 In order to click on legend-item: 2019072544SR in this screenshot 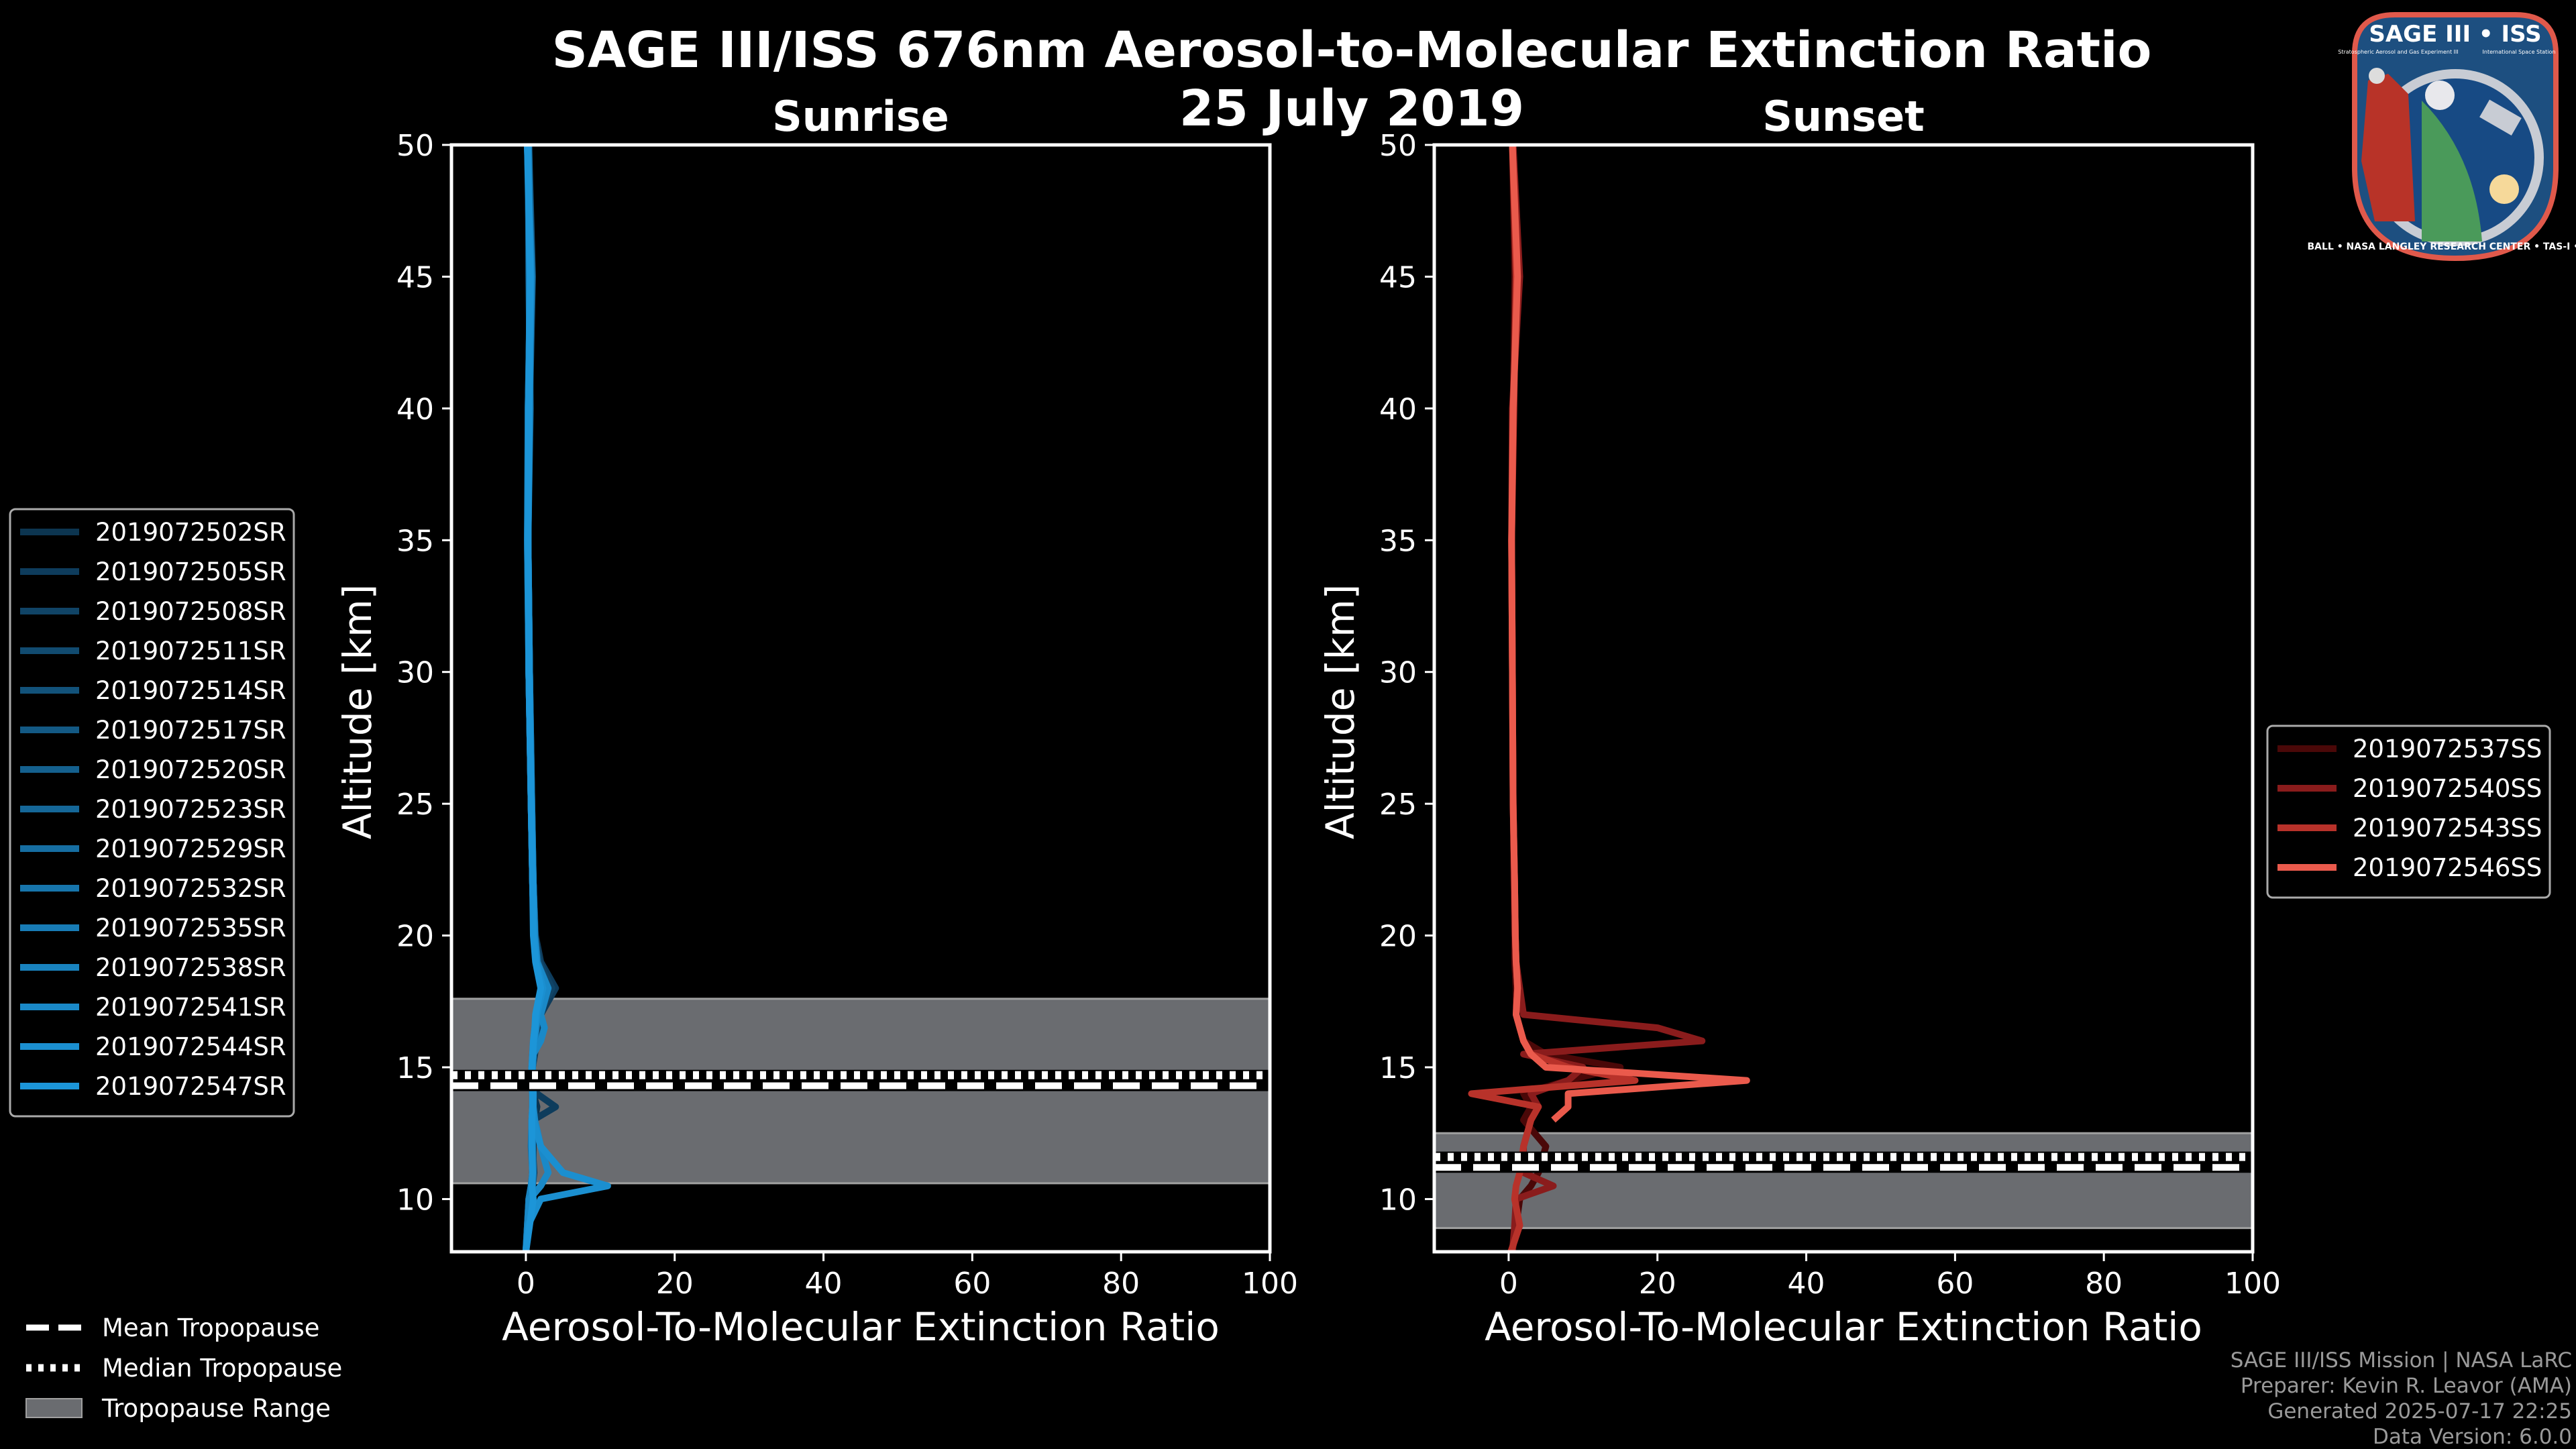, I will do `click(153, 1046)`.